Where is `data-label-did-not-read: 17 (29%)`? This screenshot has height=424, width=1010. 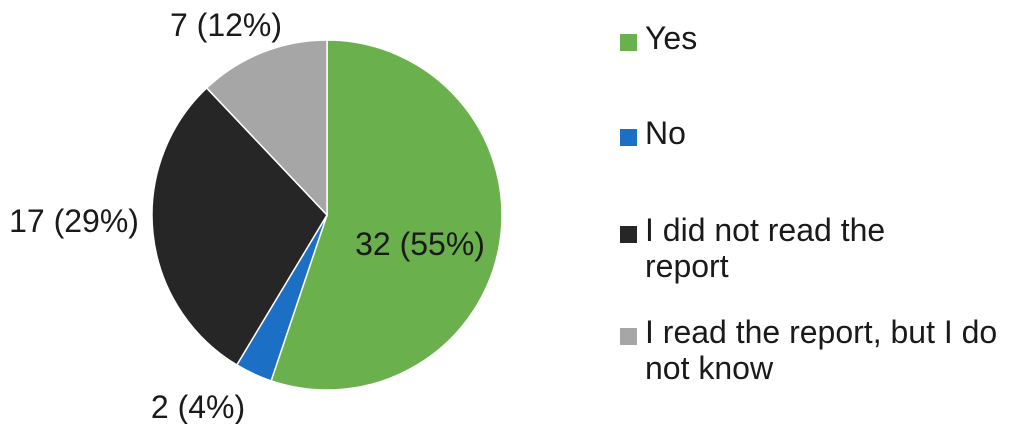
data-label-did-not-read: 17 (29%) is located at coordinates (74, 221).